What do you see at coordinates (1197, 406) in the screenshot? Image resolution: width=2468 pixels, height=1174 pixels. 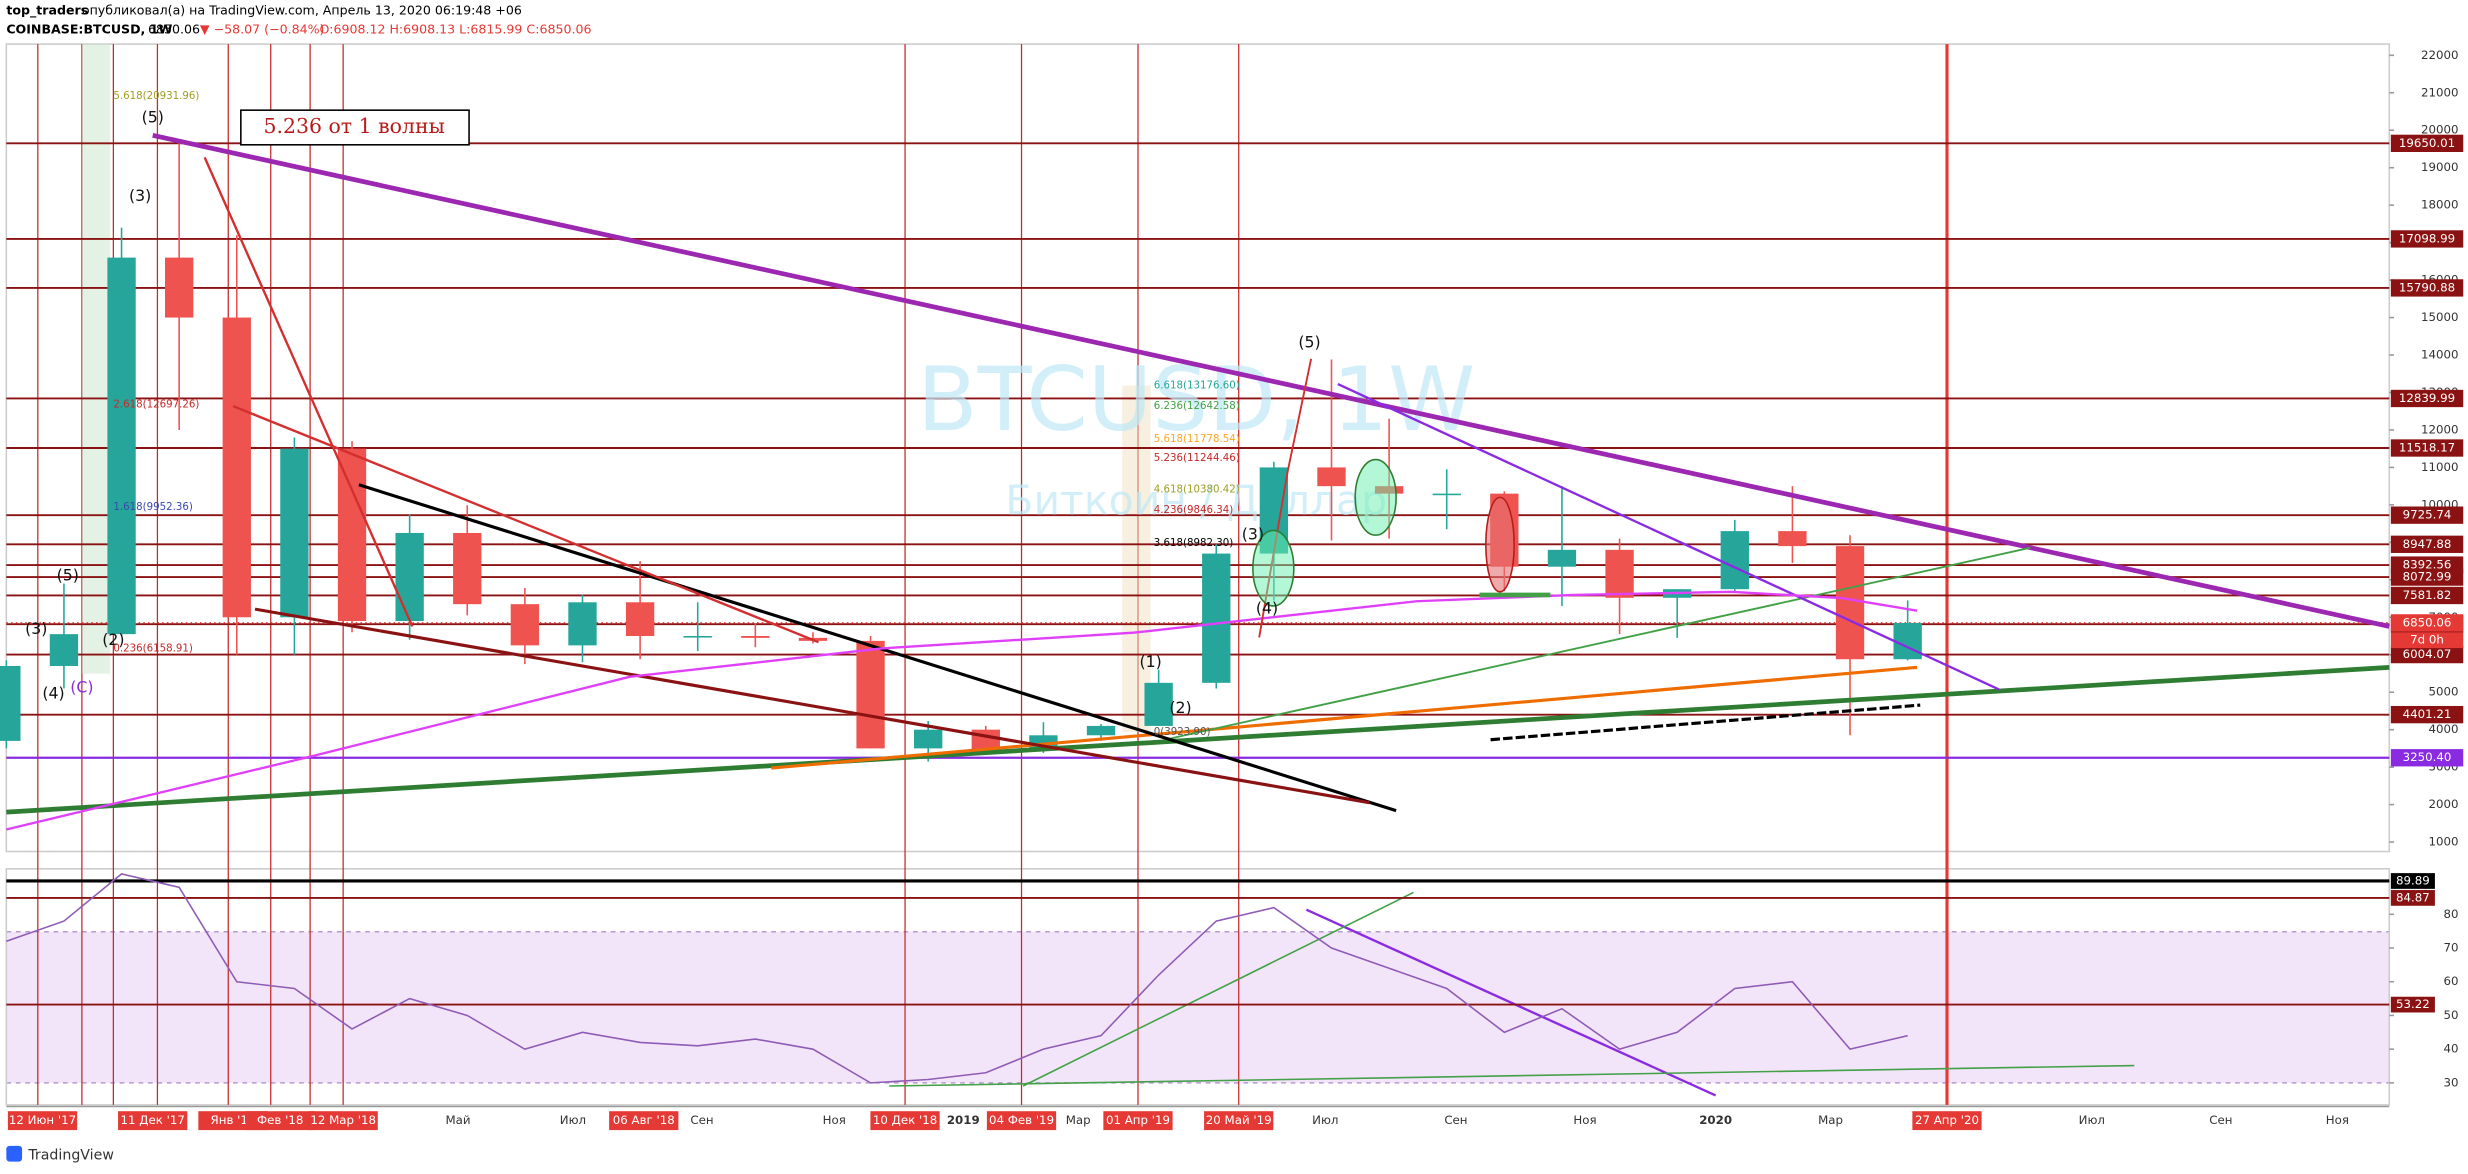 I see `fib-label: 6.236(12642.58)` at bounding box center [1197, 406].